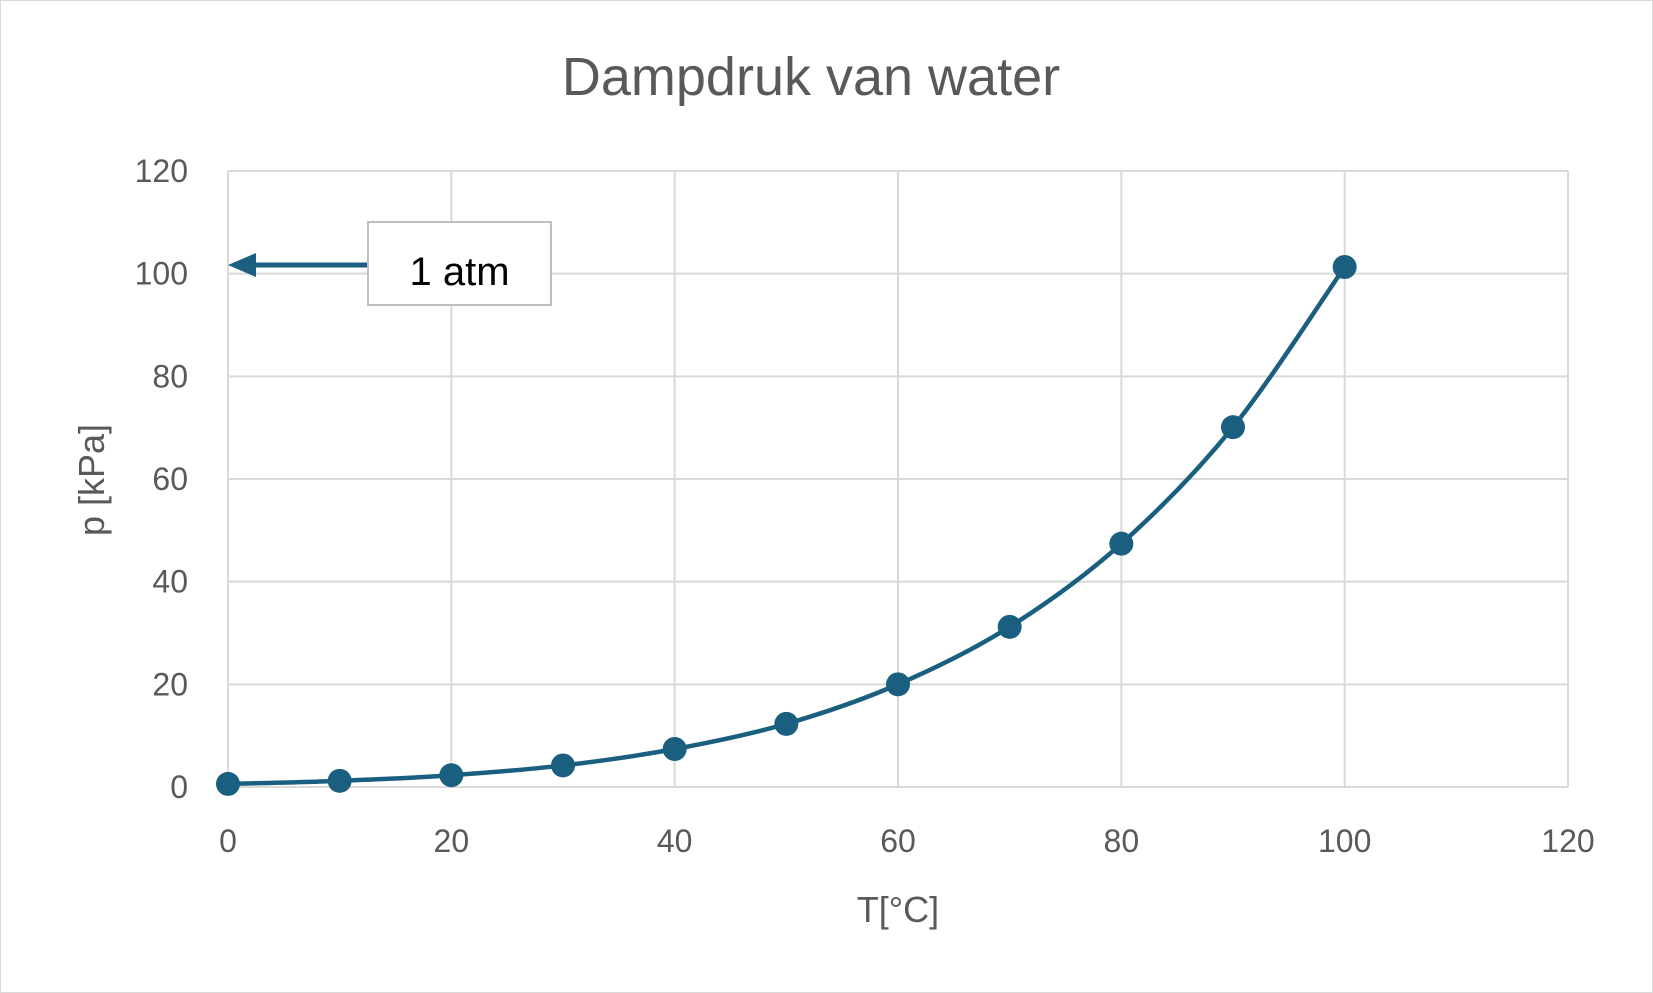 Image resolution: width=1653 pixels, height=993 pixels. I want to click on chart-title: Dampdruk van water, so click(811, 77).